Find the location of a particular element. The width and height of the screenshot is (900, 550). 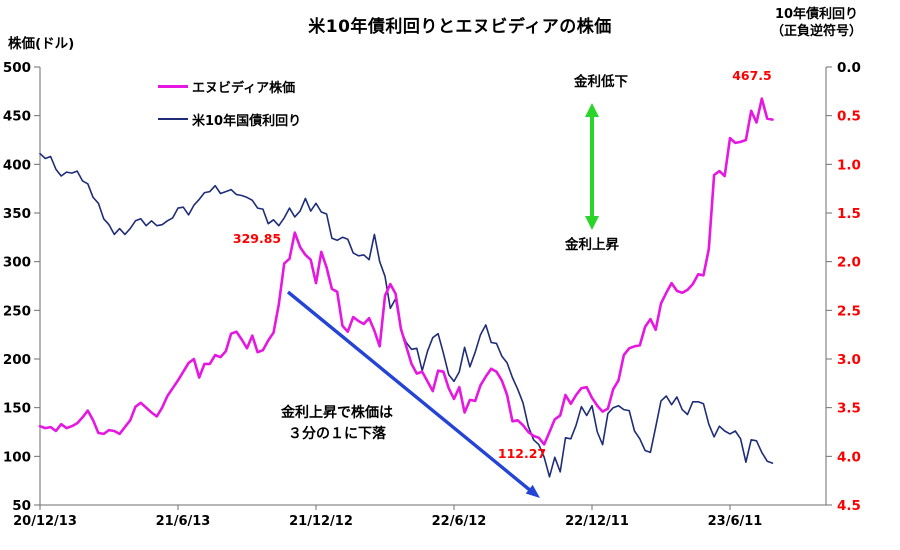

right-axis-tick-label: 1.5 is located at coordinates (849, 214).